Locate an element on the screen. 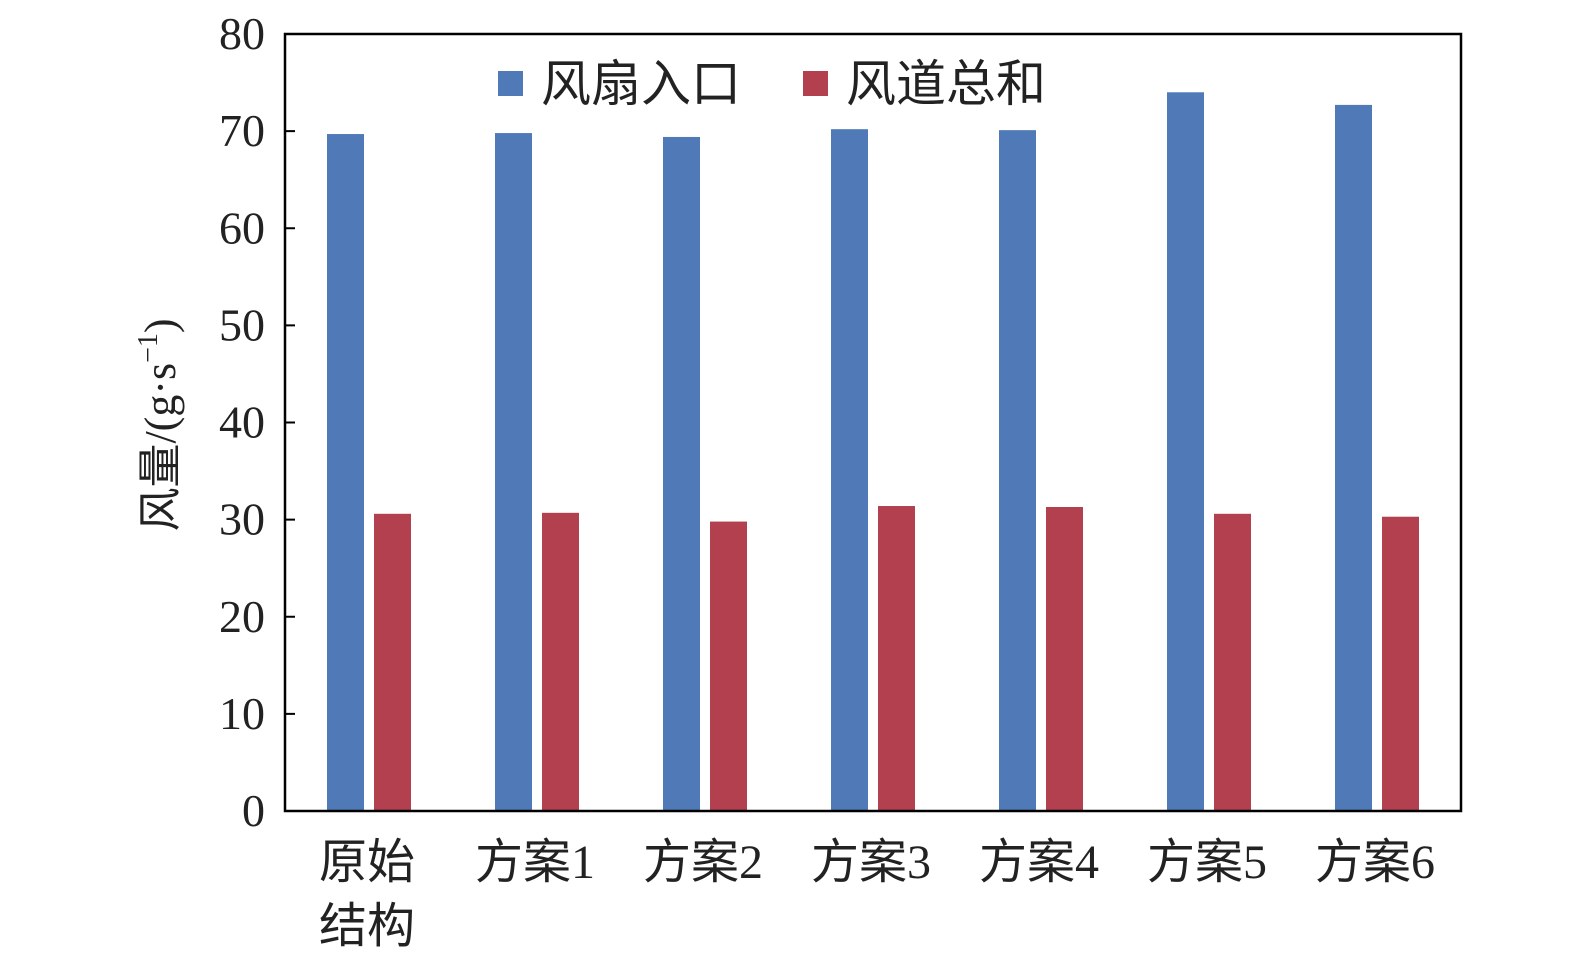 The width and height of the screenshot is (1575, 969). y-axis-label-close: ) is located at coordinates (160, 325).